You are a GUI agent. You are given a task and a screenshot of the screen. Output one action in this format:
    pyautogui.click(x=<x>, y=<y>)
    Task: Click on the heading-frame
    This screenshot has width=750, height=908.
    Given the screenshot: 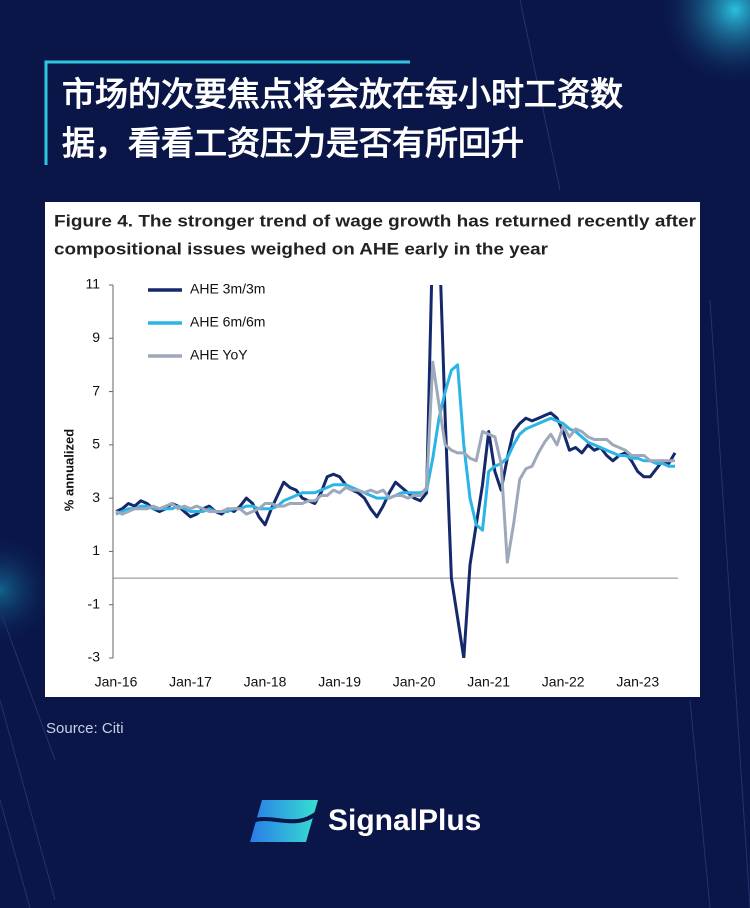 What is the action you would take?
    pyautogui.click(x=227, y=112)
    